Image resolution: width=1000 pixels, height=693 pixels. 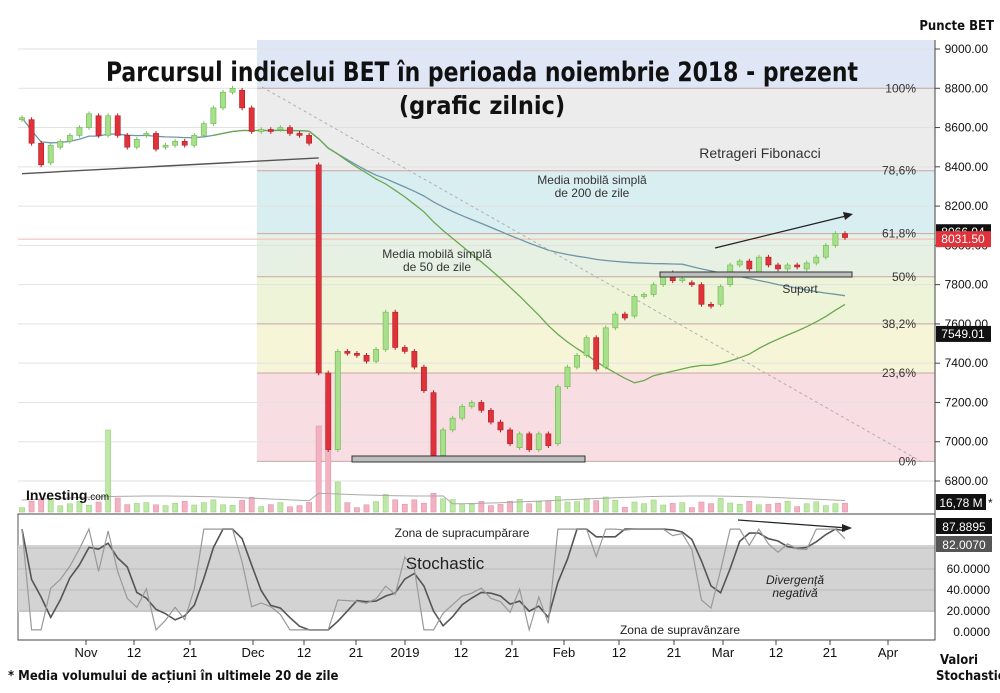 I want to click on stoch-tag-2: 82.0070, so click(x=964, y=545).